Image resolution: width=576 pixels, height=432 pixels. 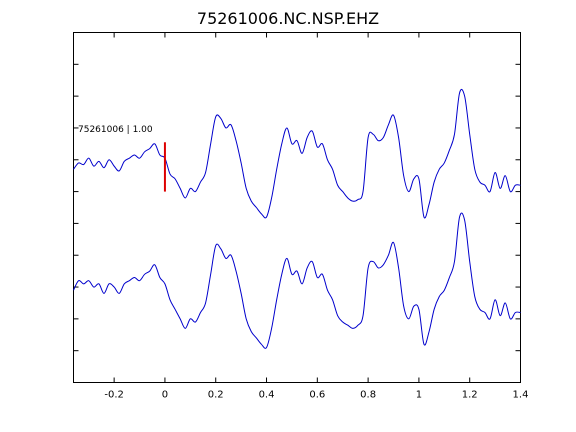 I want to click on x-tick-label: 0.6, so click(x=317, y=395).